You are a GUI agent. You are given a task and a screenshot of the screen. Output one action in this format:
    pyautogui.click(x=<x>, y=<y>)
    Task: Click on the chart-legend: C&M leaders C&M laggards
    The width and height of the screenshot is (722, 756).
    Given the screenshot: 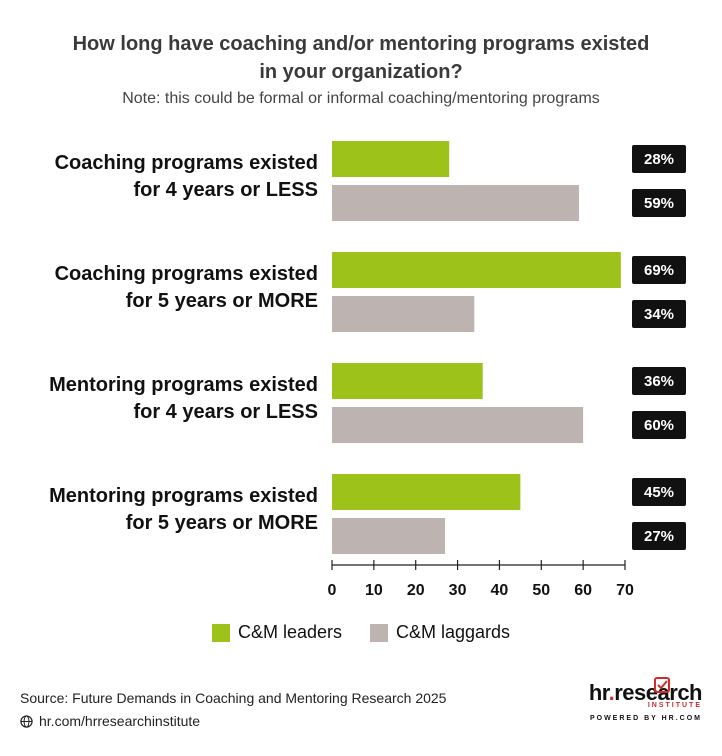 What is the action you would take?
    pyautogui.click(x=361, y=632)
    